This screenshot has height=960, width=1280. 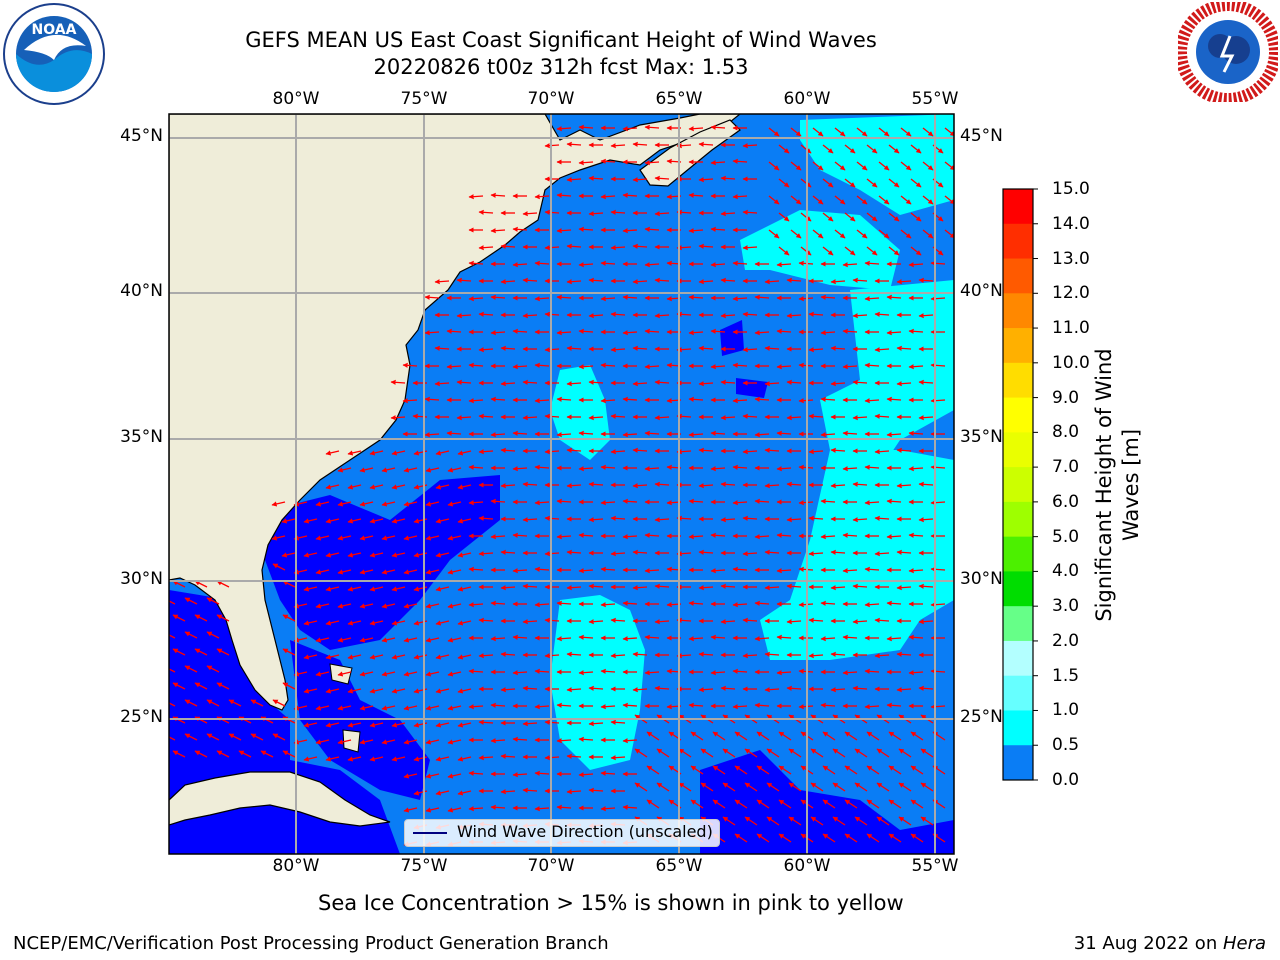 I want to click on lon-label-top: 70°W, so click(x=551, y=99).